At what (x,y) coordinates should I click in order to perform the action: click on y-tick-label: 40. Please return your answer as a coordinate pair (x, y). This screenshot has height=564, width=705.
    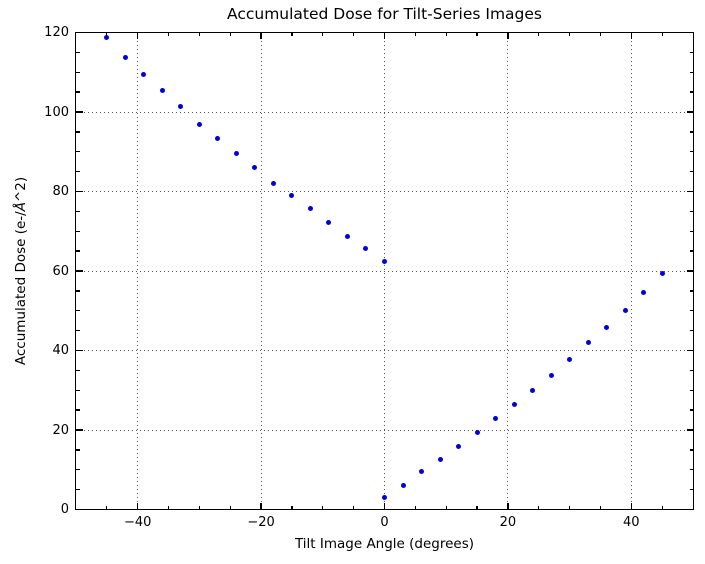
    Looking at the image, I should click on (60, 350).